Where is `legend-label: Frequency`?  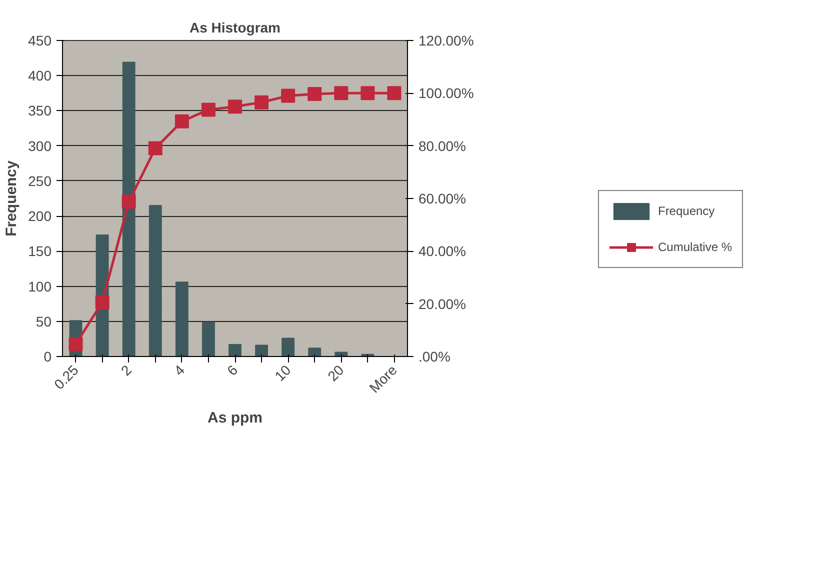 legend-label: Frequency is located at coordinates (686, 211).